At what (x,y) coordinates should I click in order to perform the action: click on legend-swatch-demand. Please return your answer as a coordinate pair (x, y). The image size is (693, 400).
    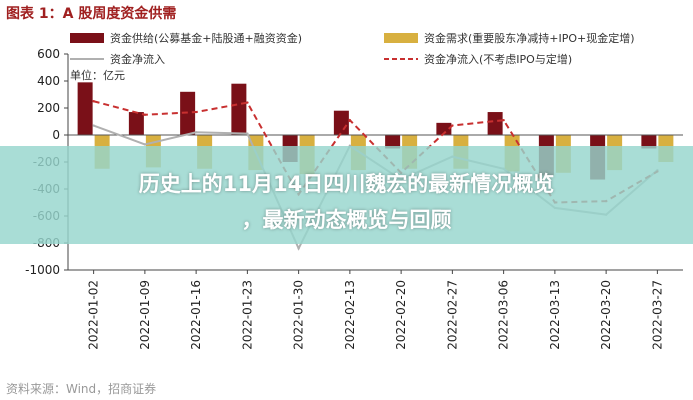
    Looking at the image, I should click on (401, 38).